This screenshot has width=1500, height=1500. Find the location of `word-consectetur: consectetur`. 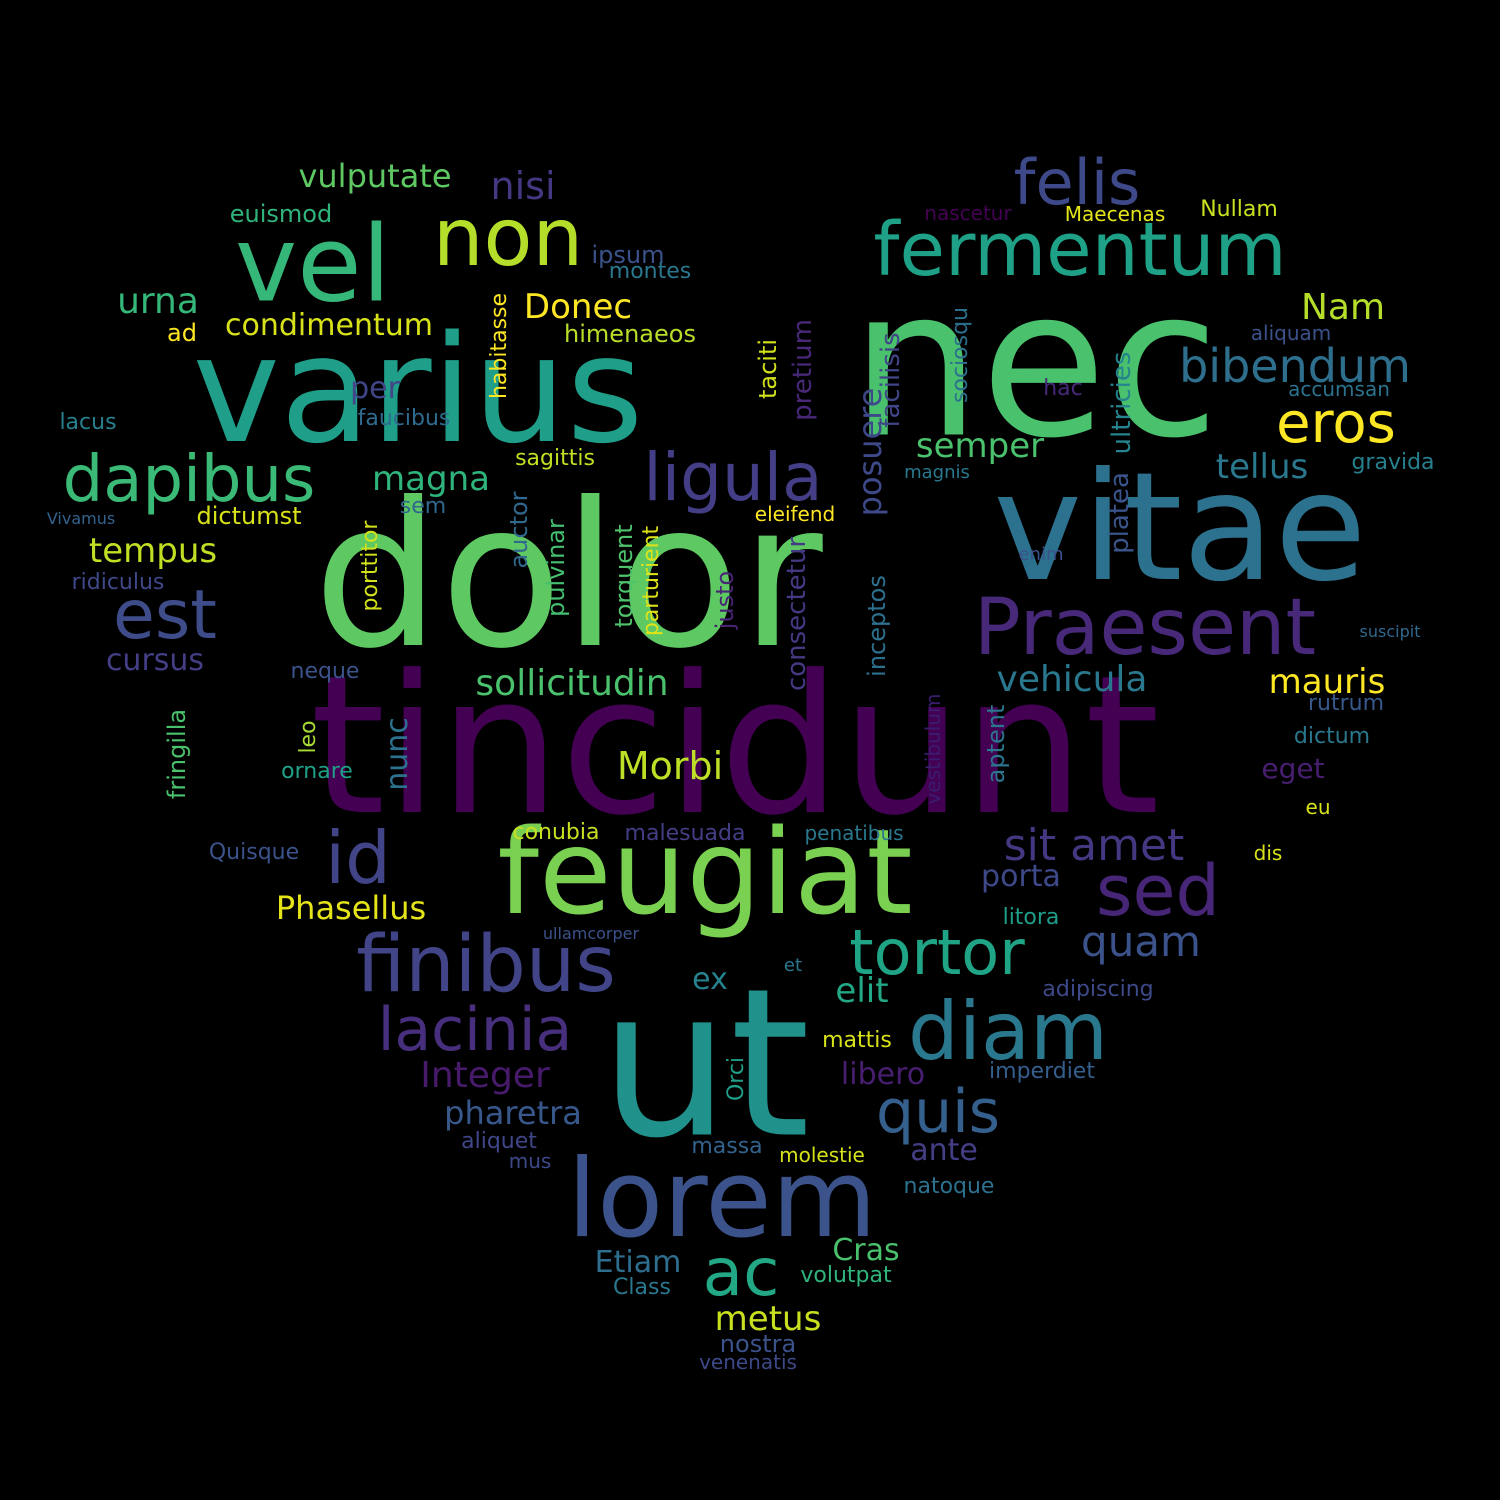

word-consectetur: consectetur is located at coordinates (797, 614).